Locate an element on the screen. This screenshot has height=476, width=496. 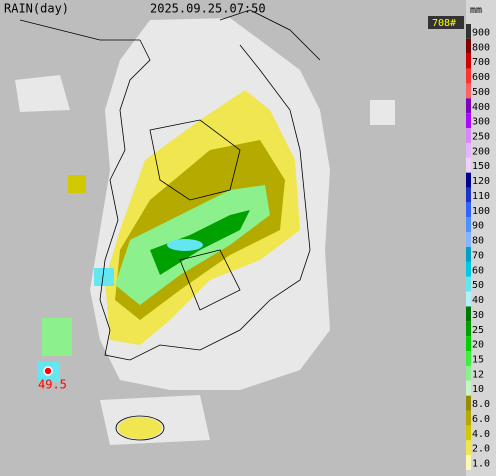
legend-label: 80 is located at coordinates (478, 241).